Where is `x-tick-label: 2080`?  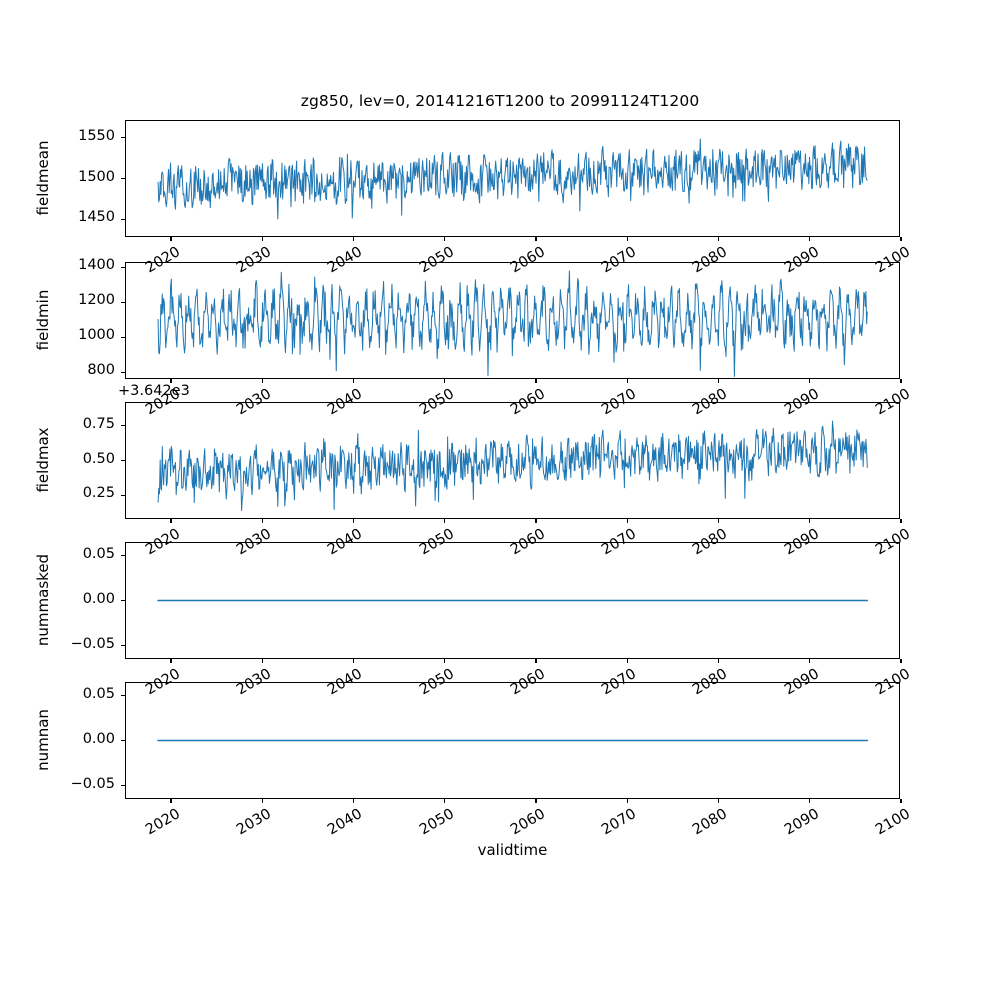
x-tick-label: 2080 is located at coordinates (710, 822).